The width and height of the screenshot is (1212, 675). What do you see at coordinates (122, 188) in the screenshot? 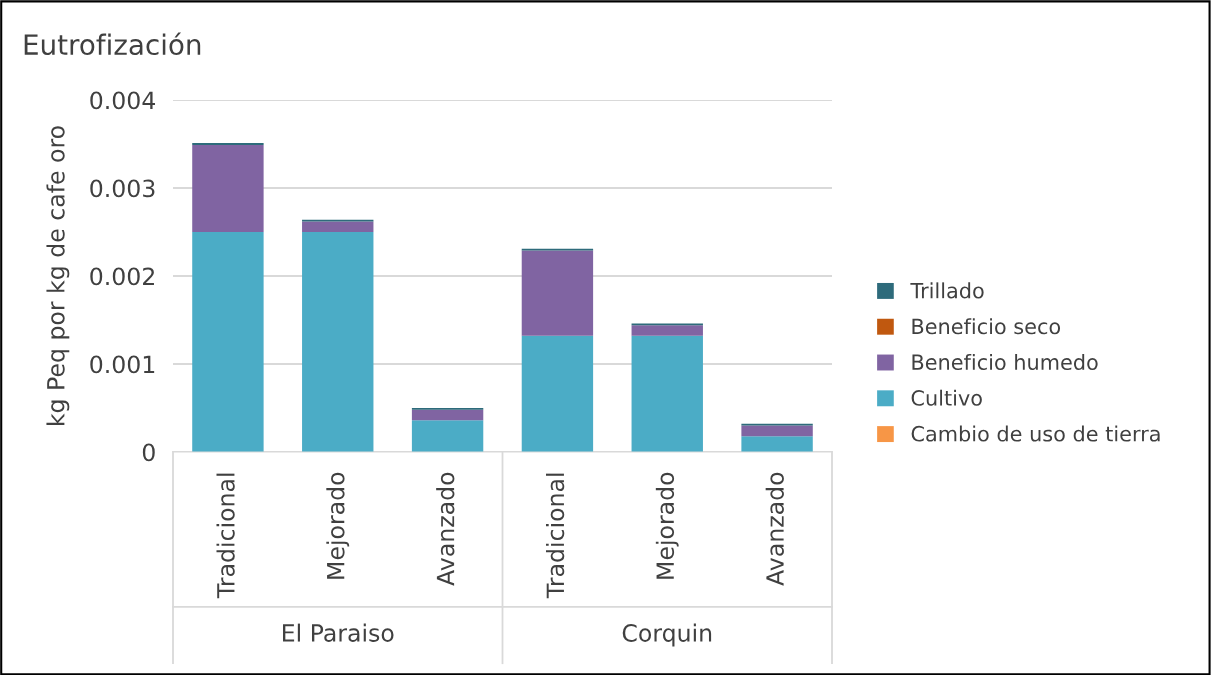
I see `y-tick-label: 0.003` at bounding box center [122, 188].